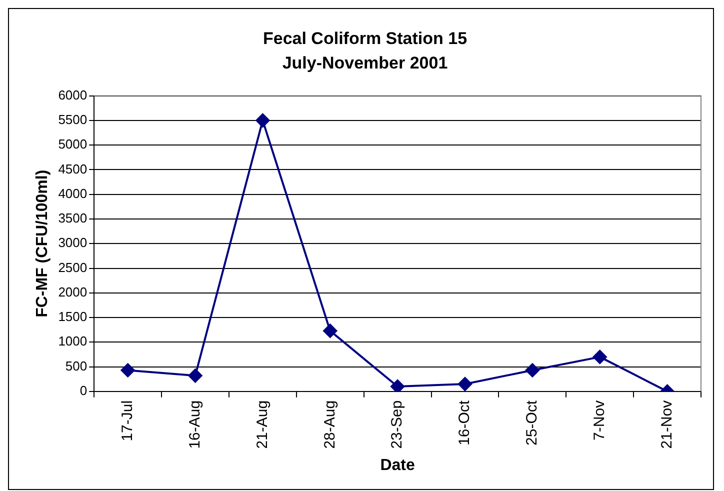  What do you see at coordinates (73, 120) in the screenshot?
I see `y-tick-label: 5500` at bounding box center [73, 120].